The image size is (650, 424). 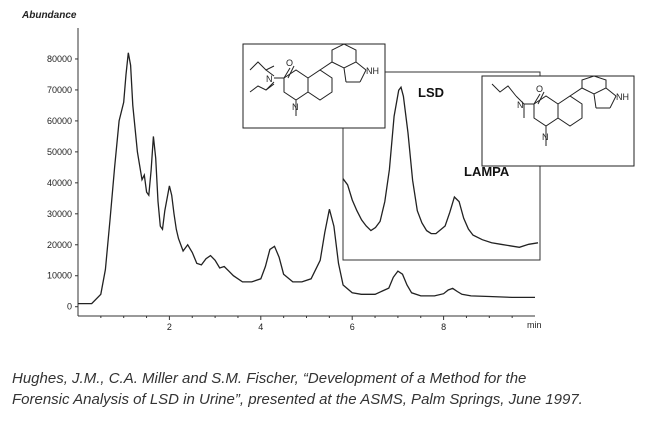 I want to click on y-axis-title: Abundance, so click(x=49, y=15).